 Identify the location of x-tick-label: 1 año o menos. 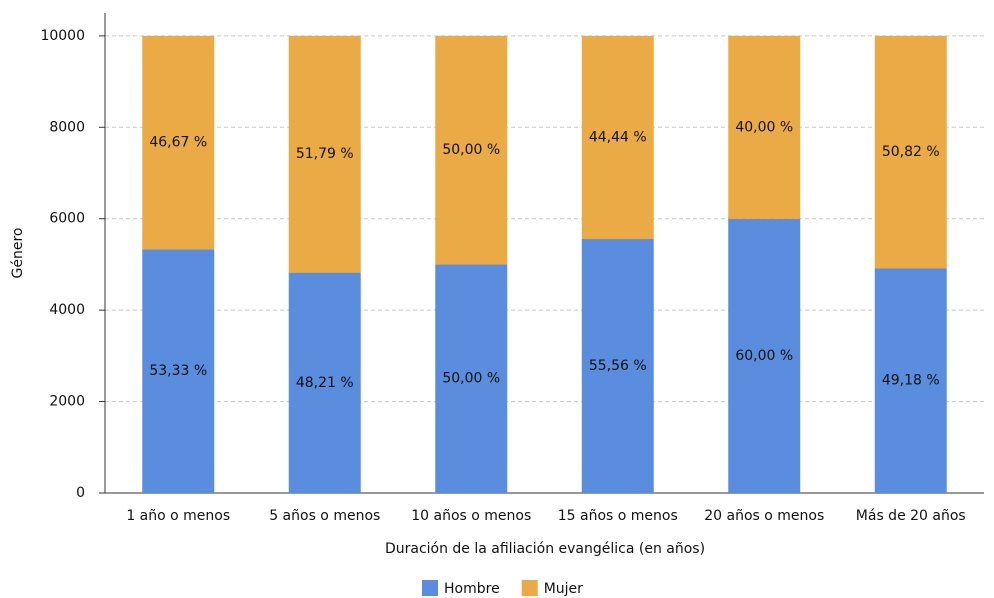
(178, 516).